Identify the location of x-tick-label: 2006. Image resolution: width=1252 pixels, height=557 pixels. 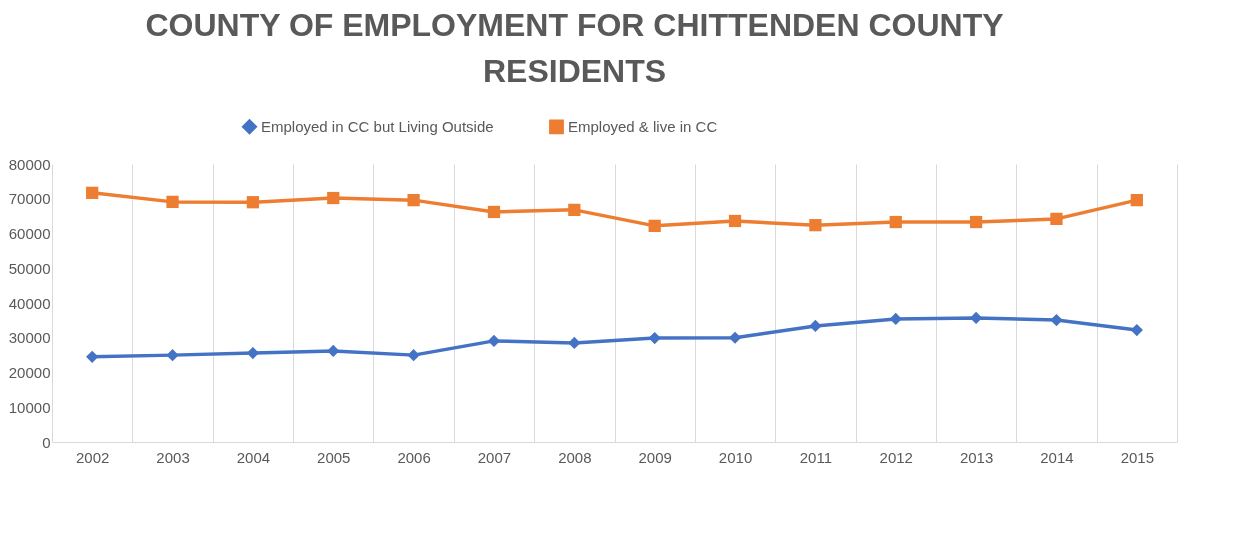
(414, 457).